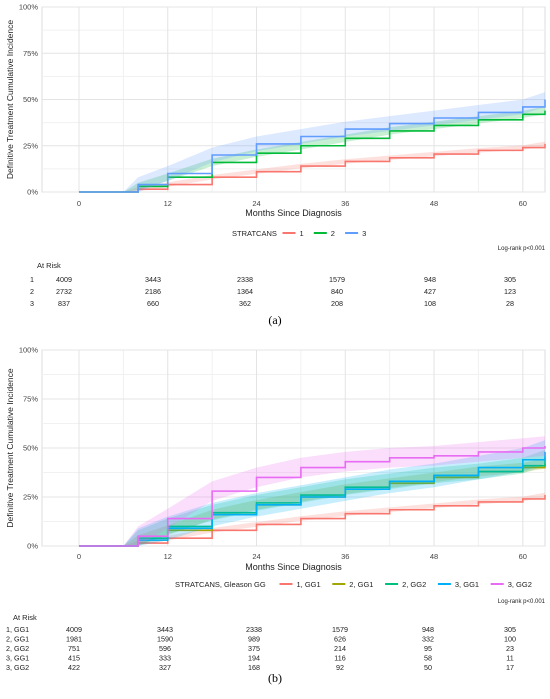 The image size is (550, 699). Describe the element at coordinates (520, 584) in the screenshot. I see `legend-label: 3, GG2` at that location.